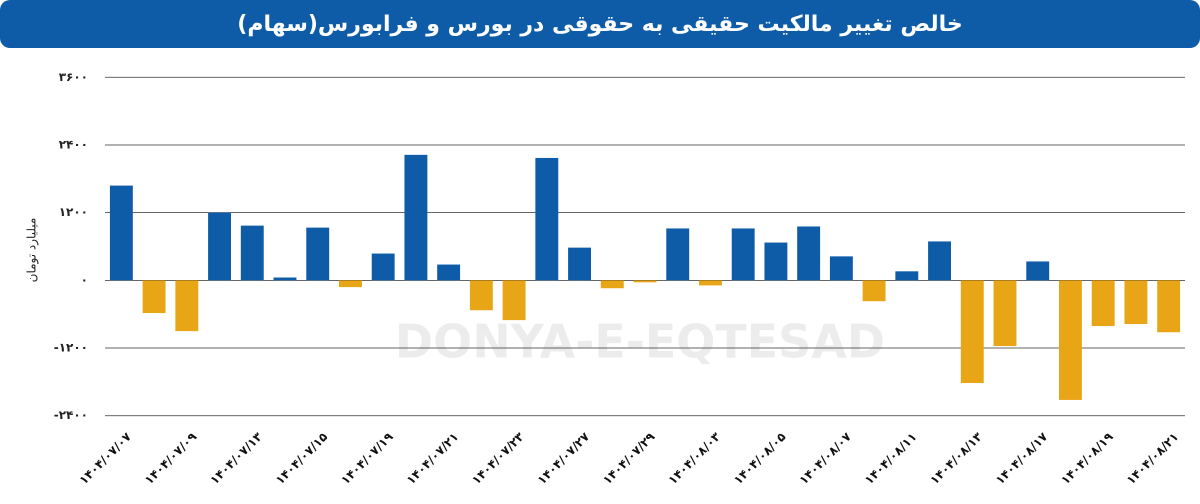  I want to click on y-tick-label: -۱۲۰۰, so click(71, 348).